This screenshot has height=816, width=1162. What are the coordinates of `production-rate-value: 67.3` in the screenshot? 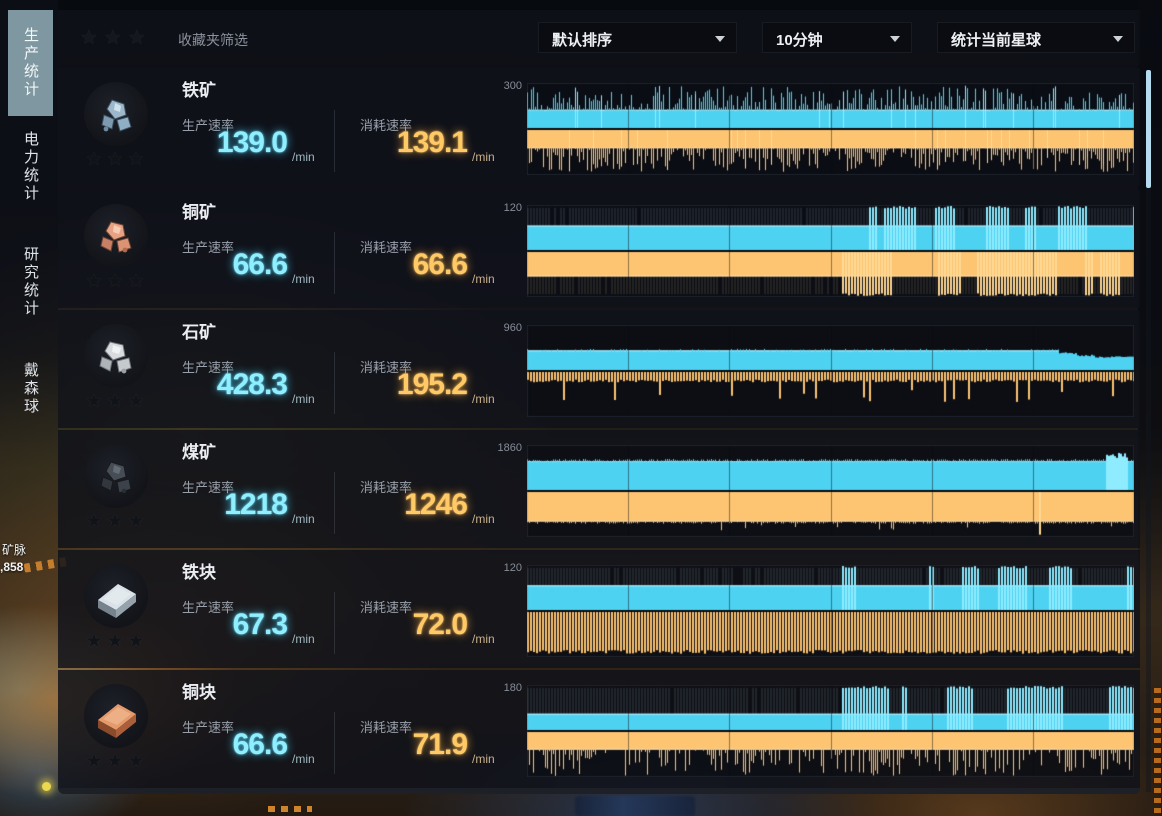 It's located at (260, 624).